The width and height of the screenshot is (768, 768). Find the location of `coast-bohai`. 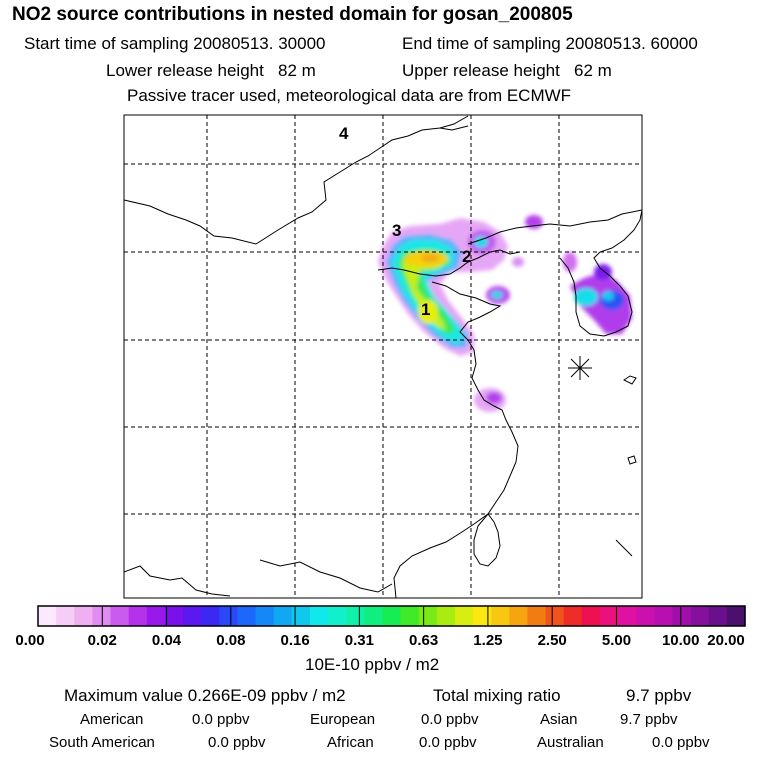

coast-bohai is located at coordinates (449, 263).